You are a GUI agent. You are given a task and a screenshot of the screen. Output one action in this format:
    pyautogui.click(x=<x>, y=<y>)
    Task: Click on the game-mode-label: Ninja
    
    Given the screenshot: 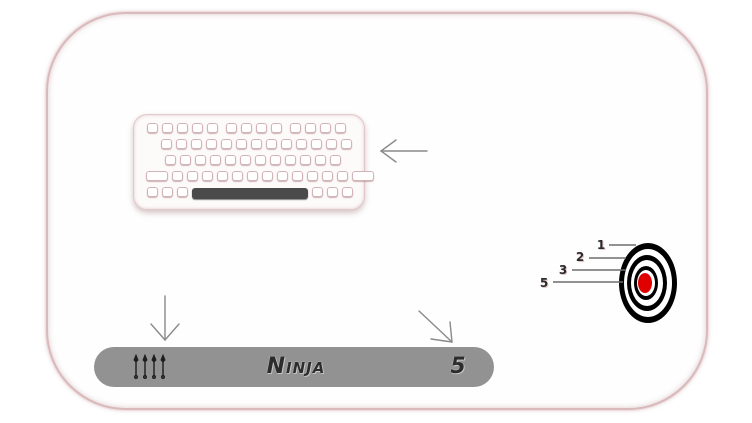 What is the action you would take?
    pyautogui.click(x=296, y=366)
    